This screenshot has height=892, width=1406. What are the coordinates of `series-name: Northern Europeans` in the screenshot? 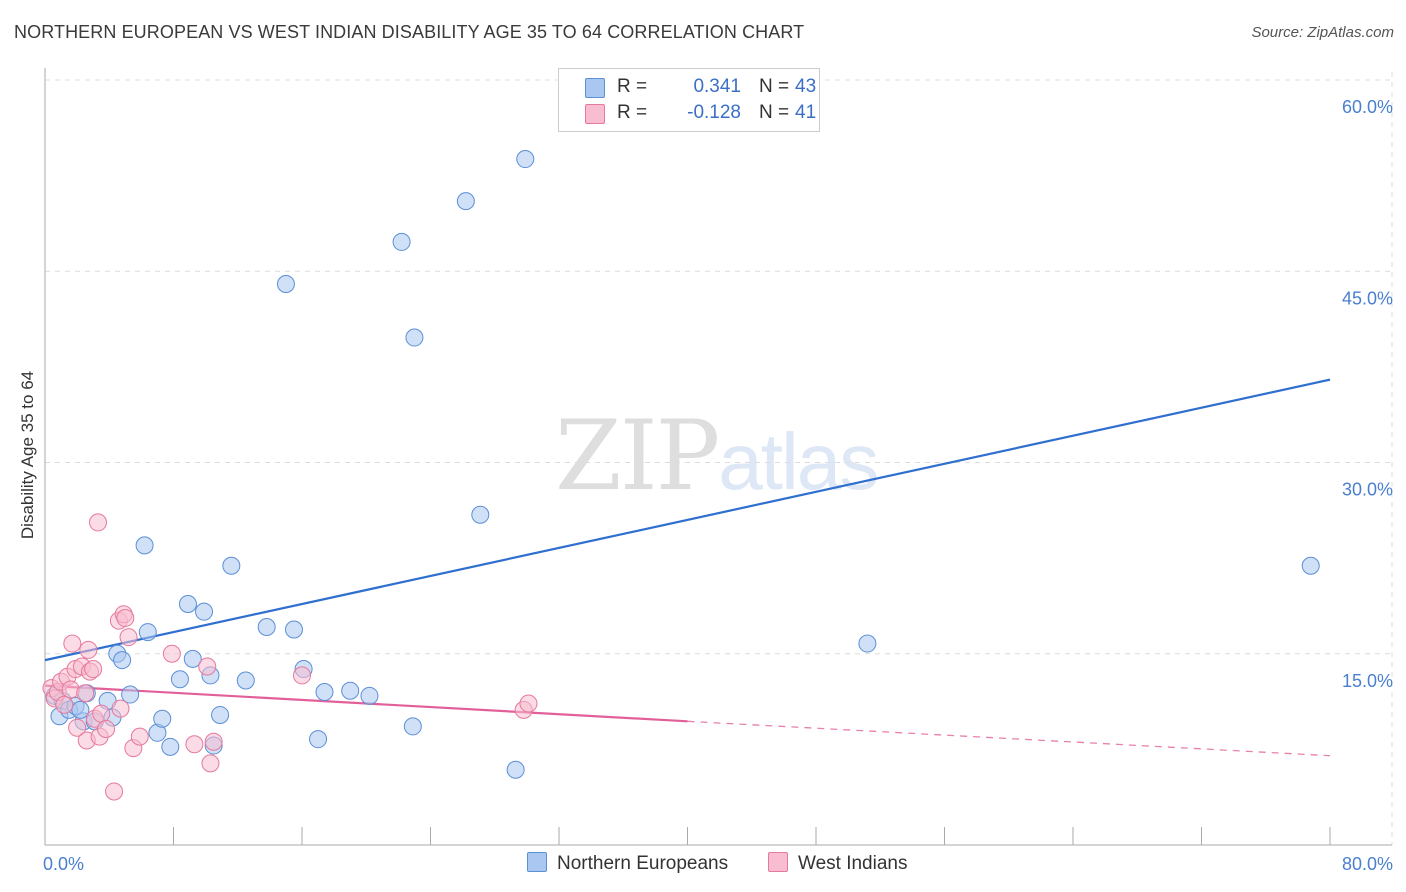 It's located at (643, 863).